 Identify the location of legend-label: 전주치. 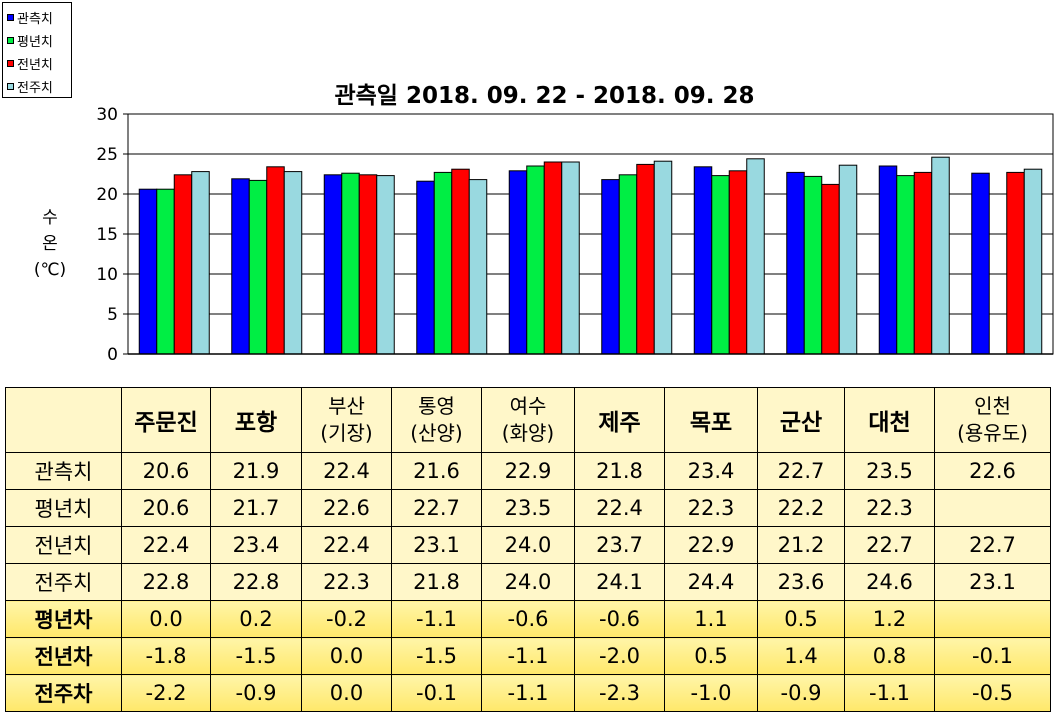
(35, 88).